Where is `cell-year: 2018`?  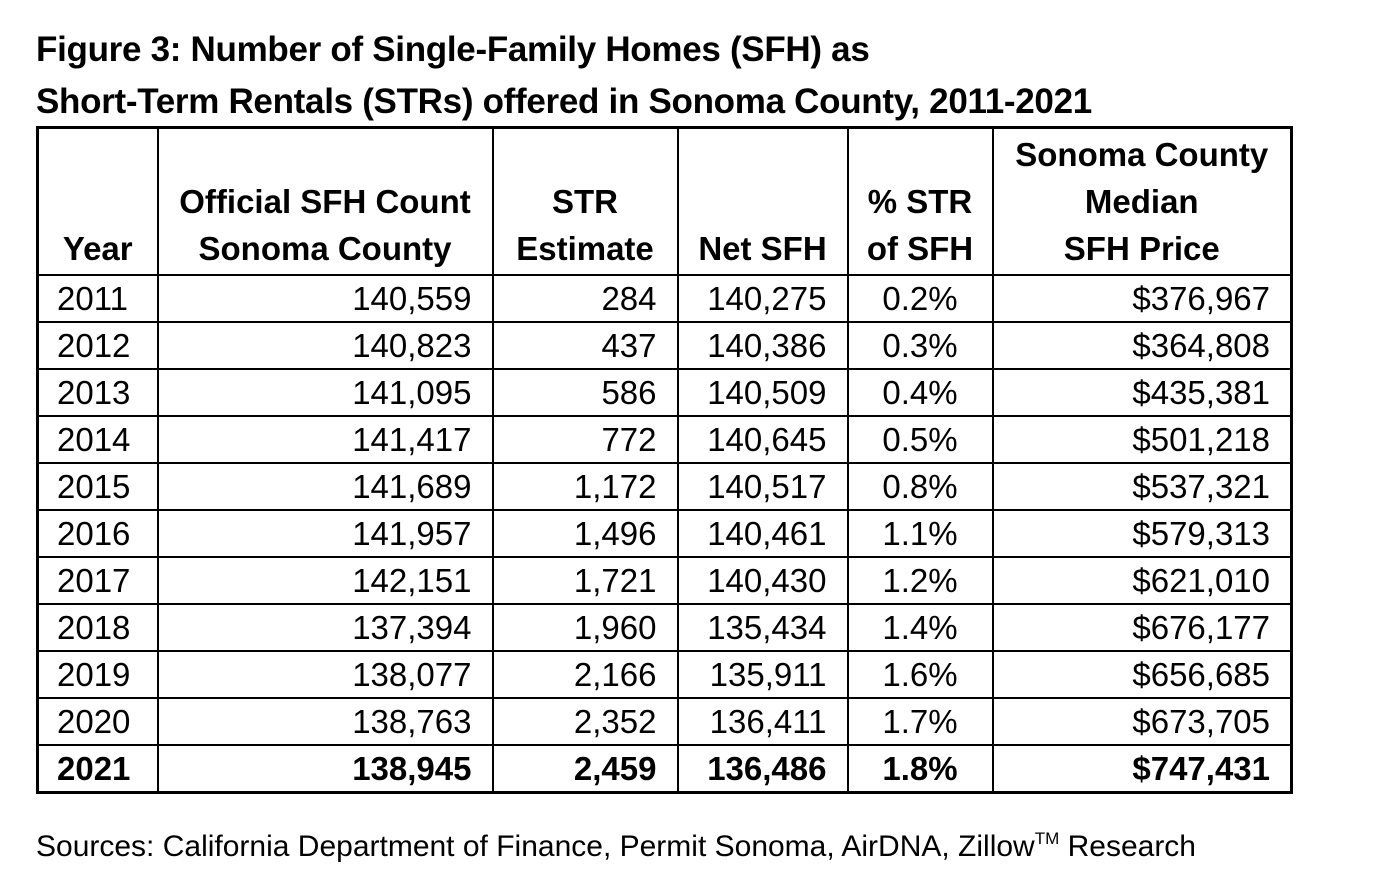 cell-year: 2018 is located at coordinates (97, 627).